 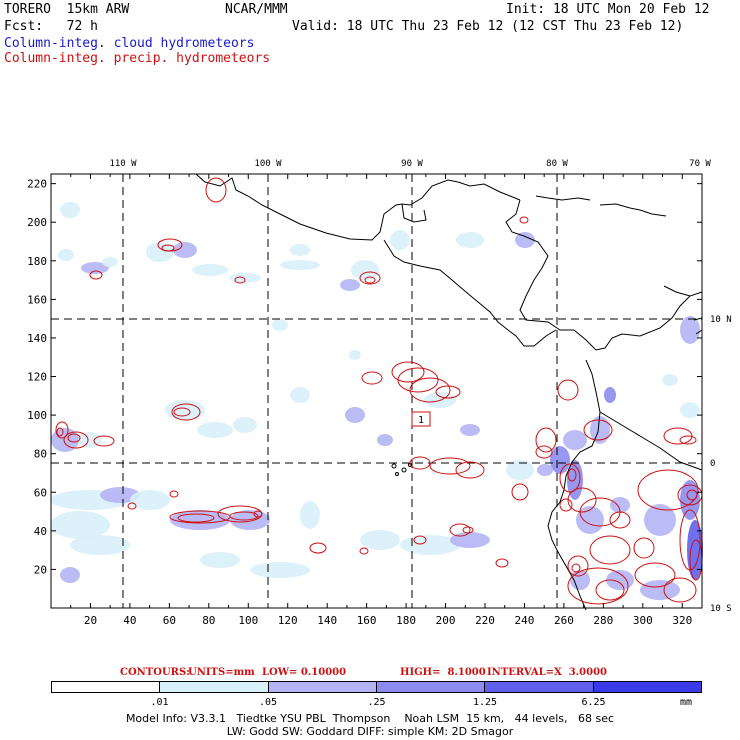 What do you see at coordinates (90, 620) in the screenshot?
I see `x-tick-label: 20` at bounding box center [90, 620].